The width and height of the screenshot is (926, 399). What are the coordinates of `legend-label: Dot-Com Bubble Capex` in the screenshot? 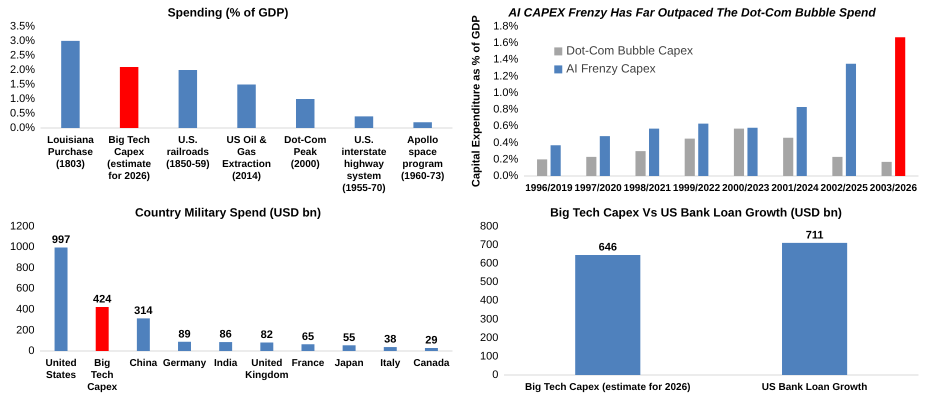 It's located at (630, 51).